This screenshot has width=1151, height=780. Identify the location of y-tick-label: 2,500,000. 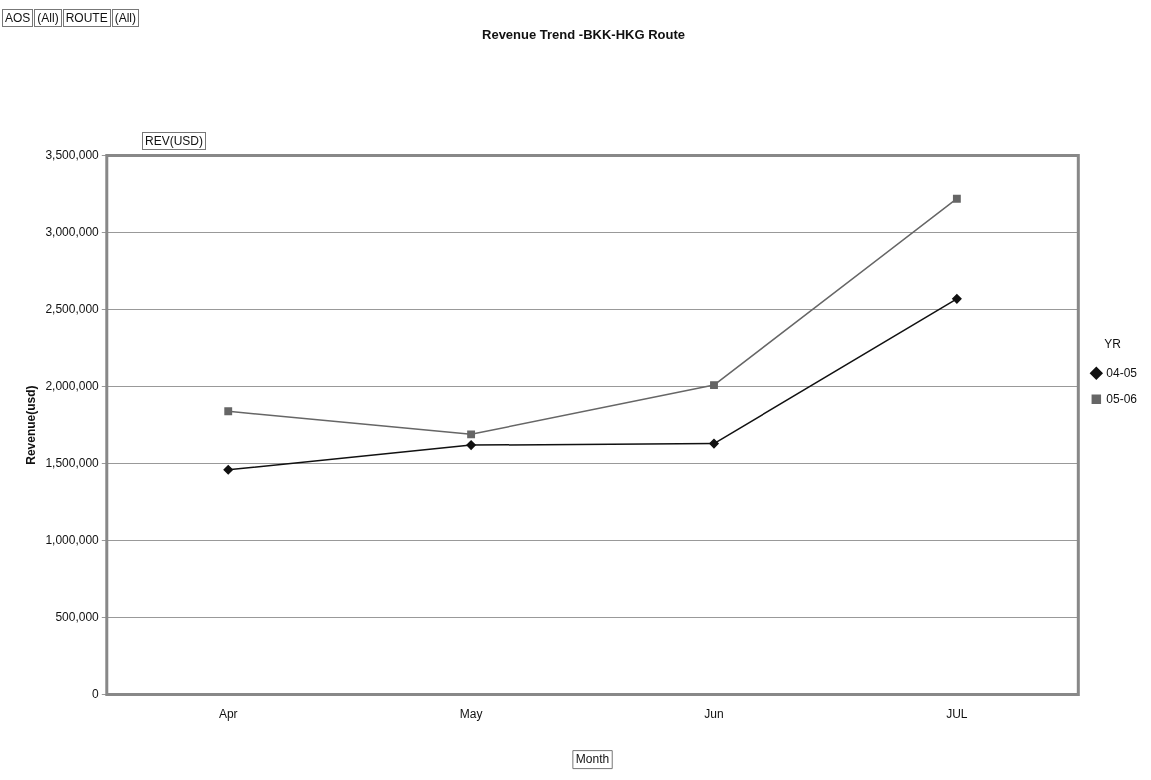
(72, 308).